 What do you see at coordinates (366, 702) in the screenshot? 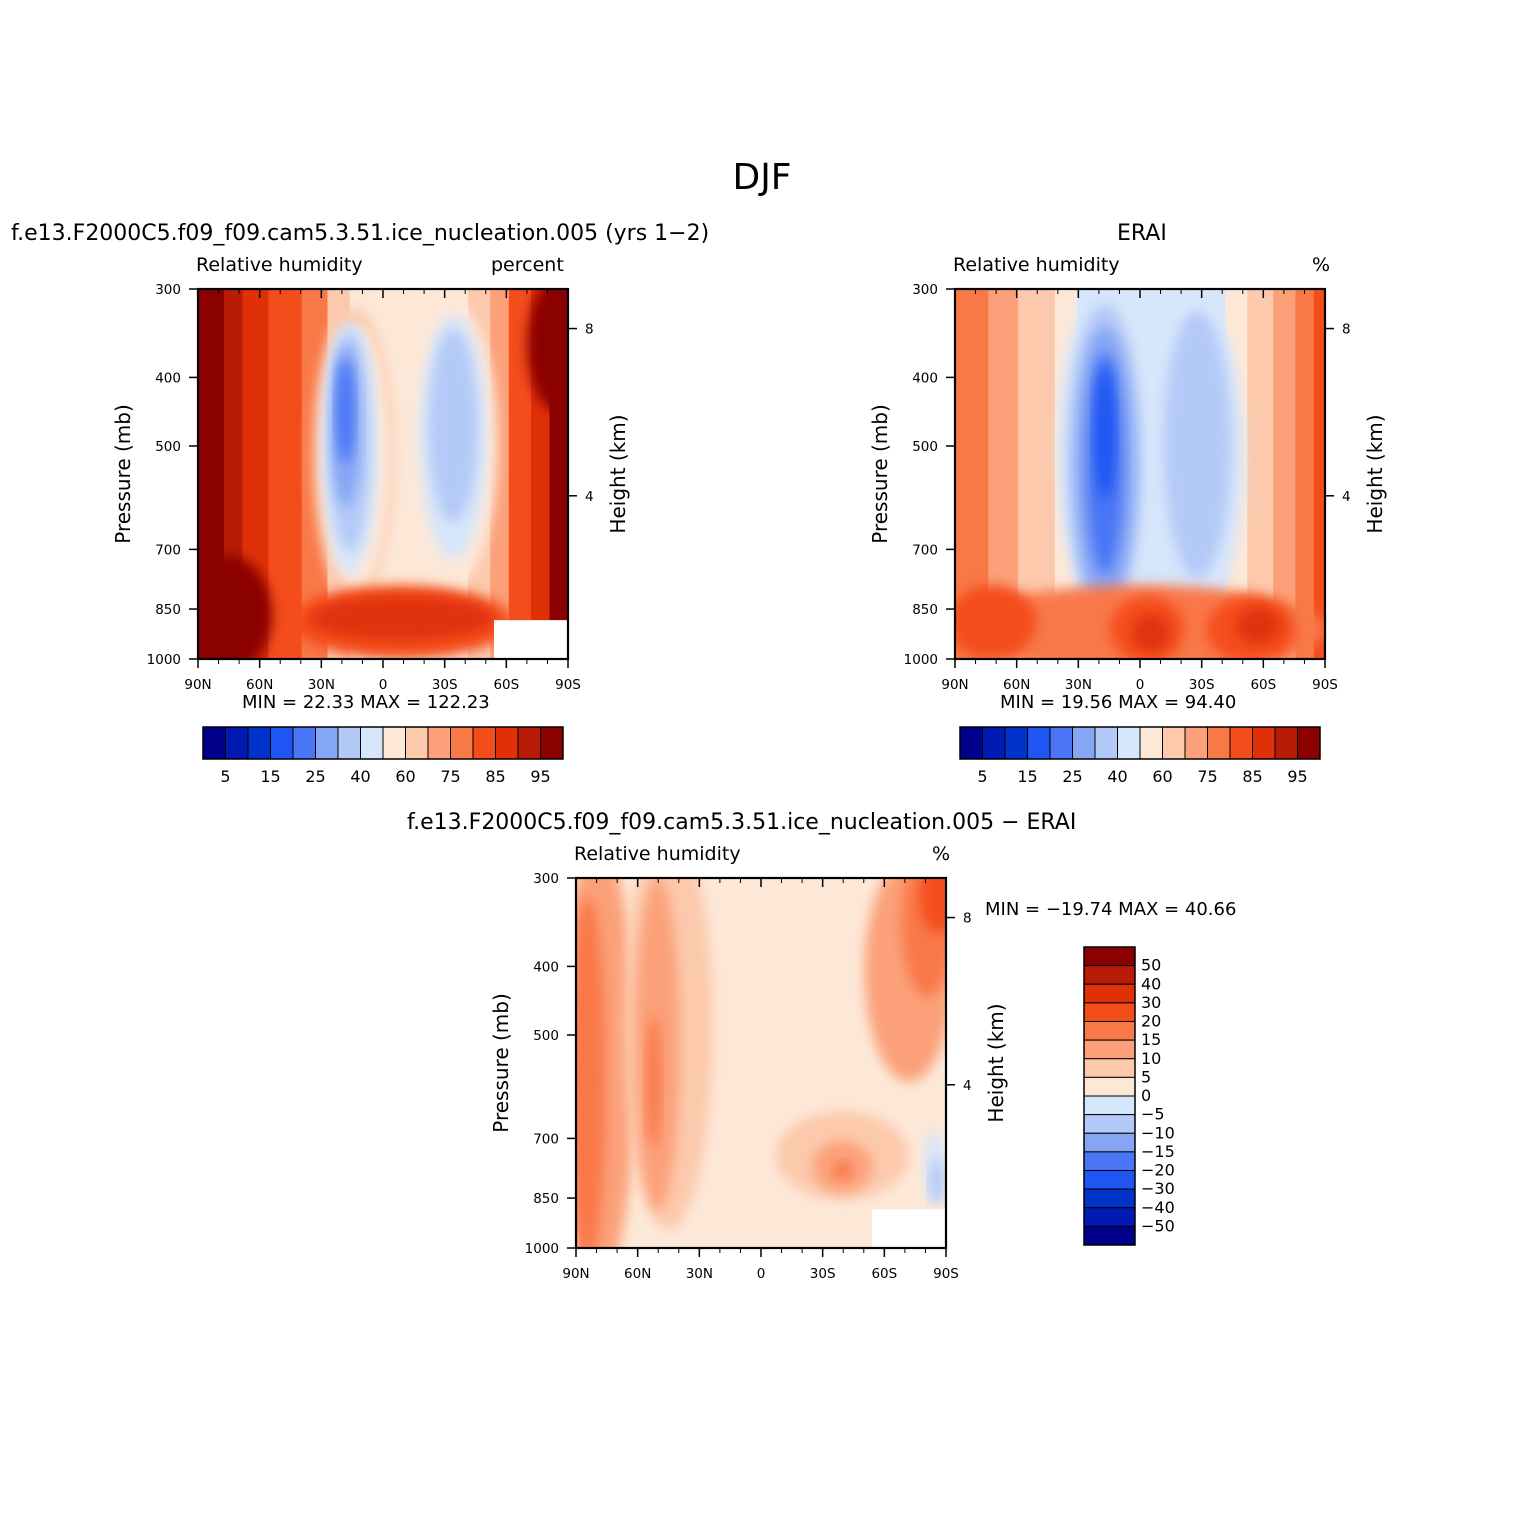
I see `panel-model-minmax: MIN = 22.33 MAX = 122.23` at bounding box center [366, 702].